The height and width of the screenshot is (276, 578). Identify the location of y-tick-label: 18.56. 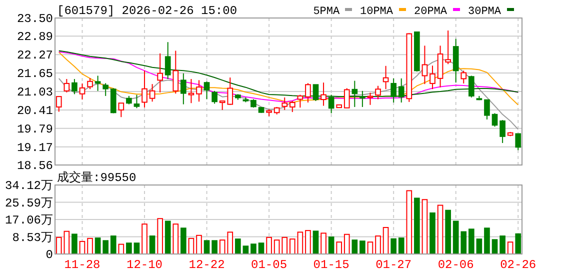
(34, 166).